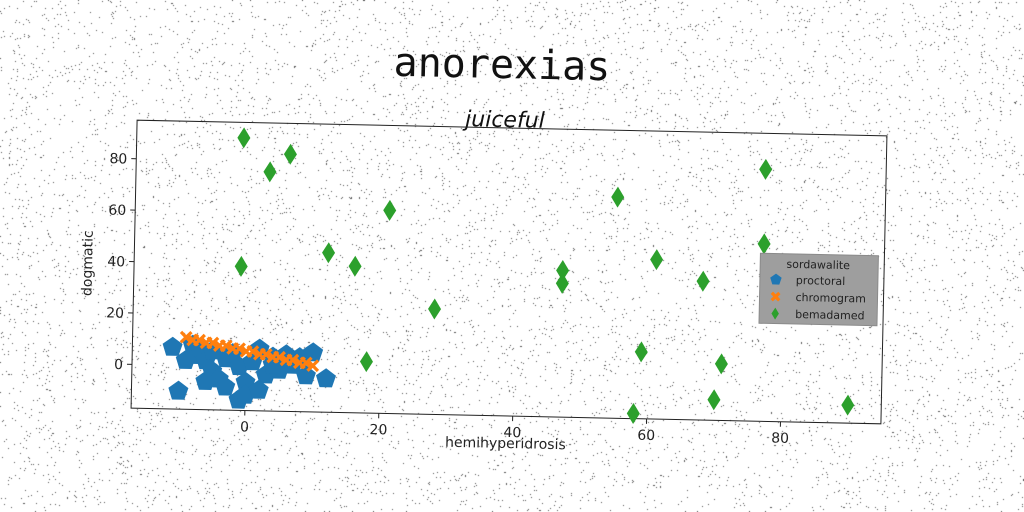  Describe the element at coordinates (502, 65) in the screenshot. I see `chart-title: anorexias` at that location.